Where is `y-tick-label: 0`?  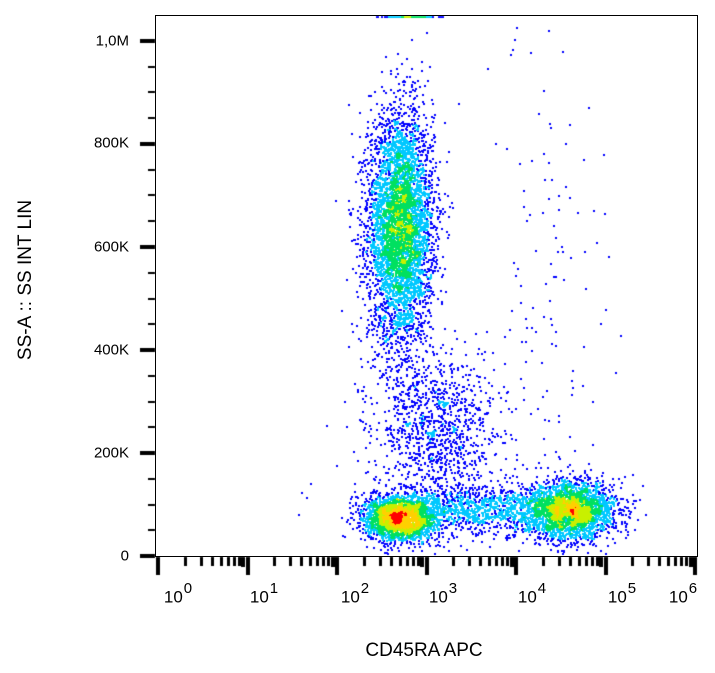 y-tick-label: 0 is located at coordinates (124, 556).